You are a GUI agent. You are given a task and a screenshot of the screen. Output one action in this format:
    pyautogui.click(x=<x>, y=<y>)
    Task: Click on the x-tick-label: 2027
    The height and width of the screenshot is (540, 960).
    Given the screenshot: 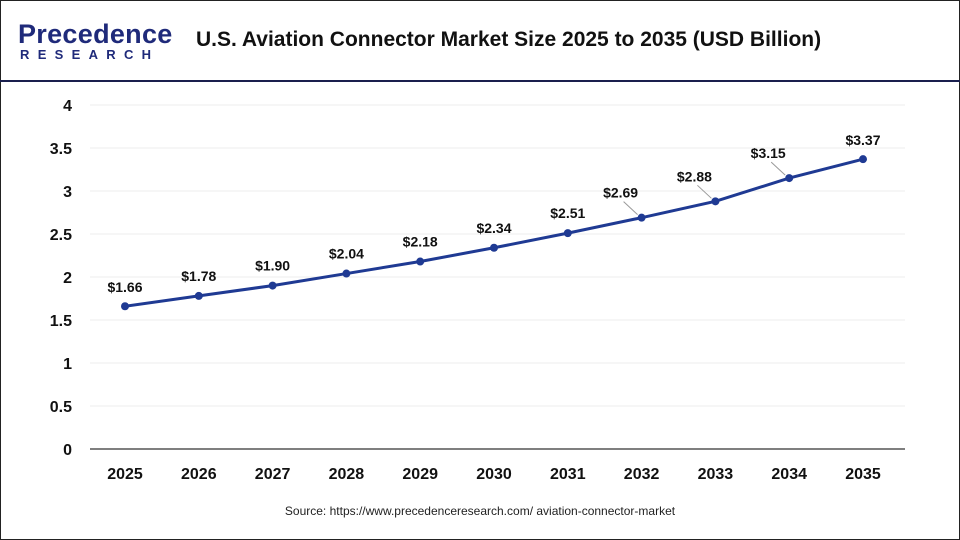 What is the action you would take?
    pyautogui.click(x=273, y=474)
    